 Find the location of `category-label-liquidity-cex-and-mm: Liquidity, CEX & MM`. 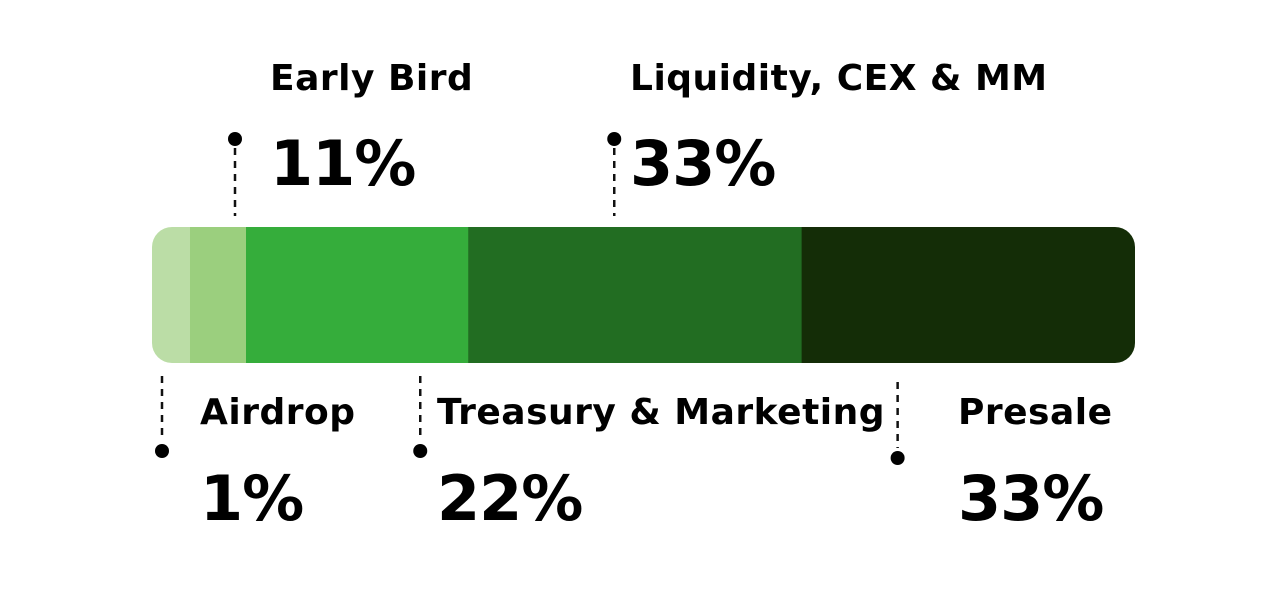

category-label-liquidity-cex-and-mm: Liquidity, CEX & MM is located at coordinates (839, 78).